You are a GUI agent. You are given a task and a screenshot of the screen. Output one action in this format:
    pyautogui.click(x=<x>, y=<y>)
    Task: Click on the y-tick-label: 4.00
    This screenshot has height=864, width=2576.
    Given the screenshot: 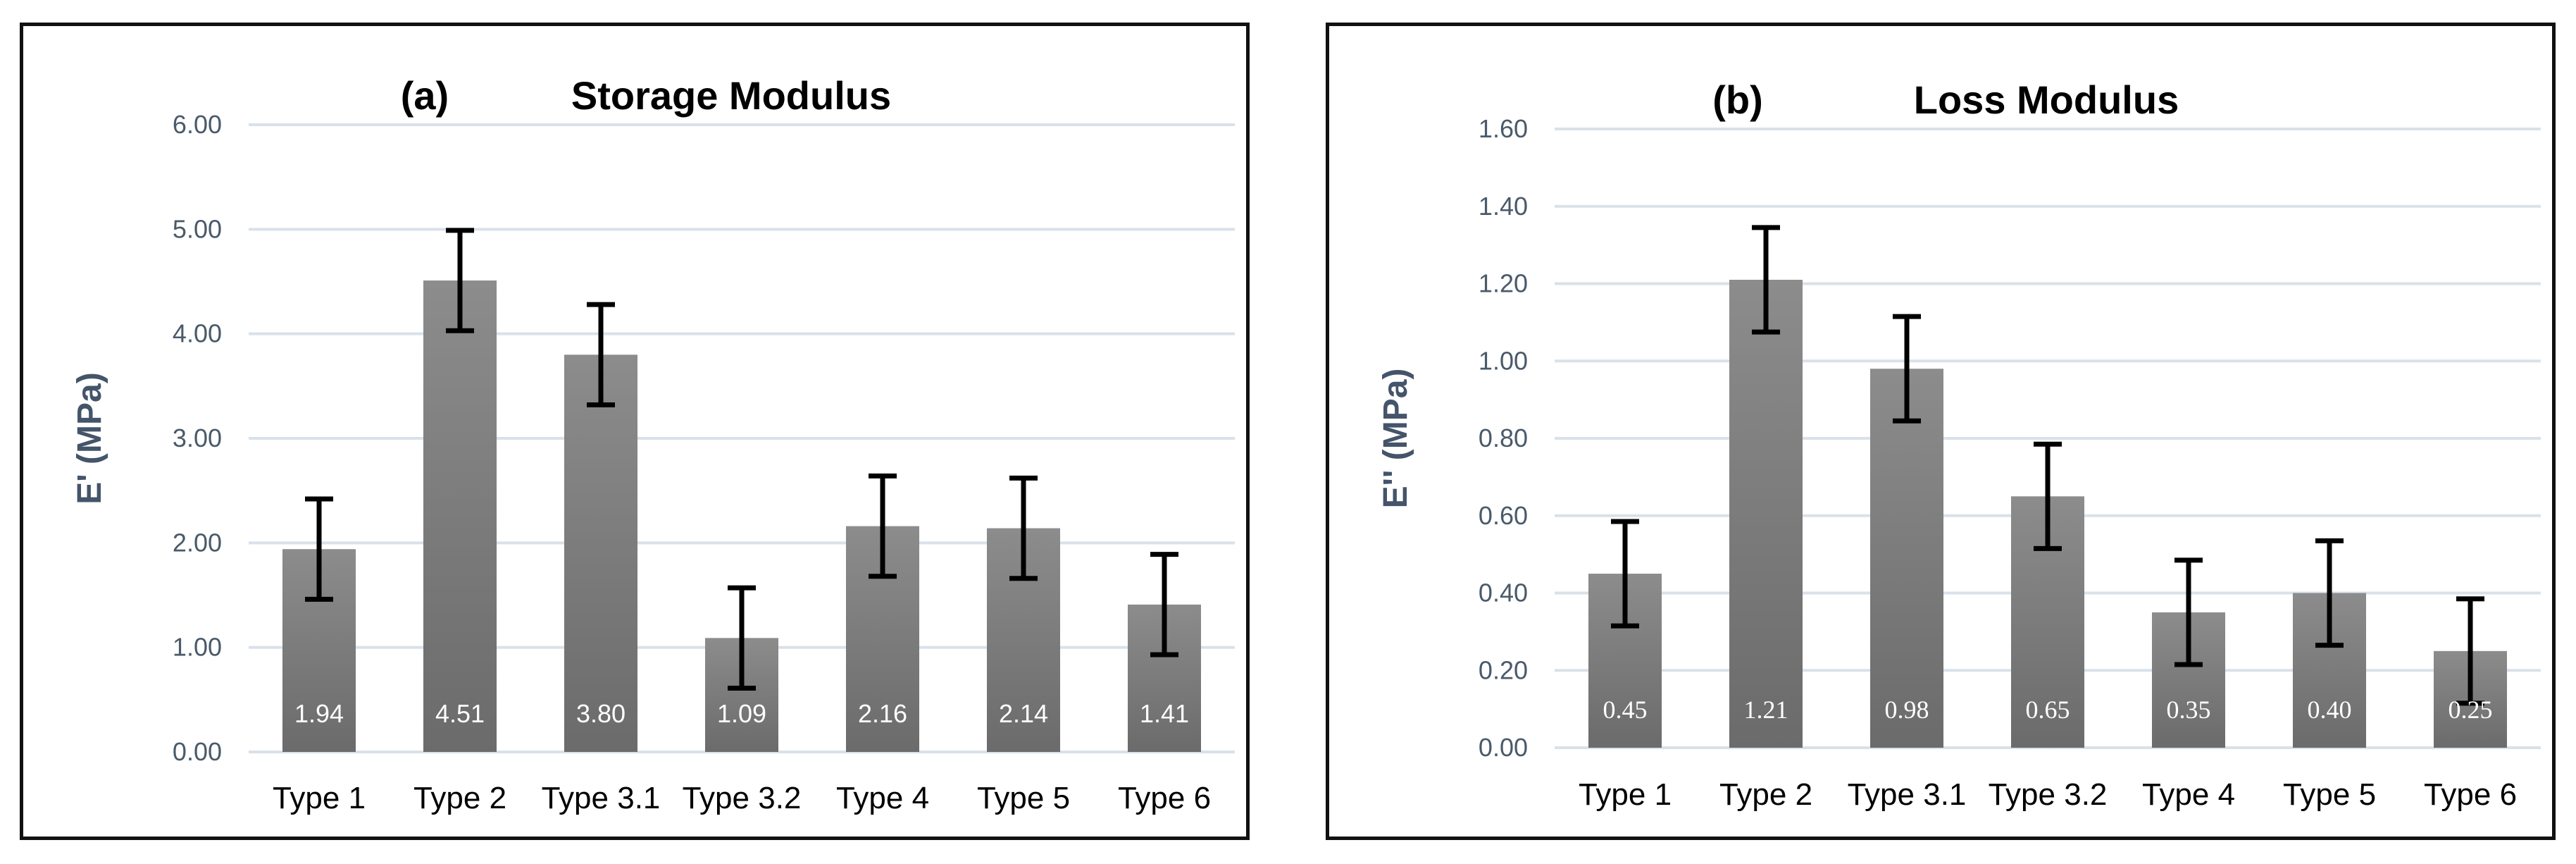 What is the action you would take?
    pyautogui.click(x=197, y=333)
    